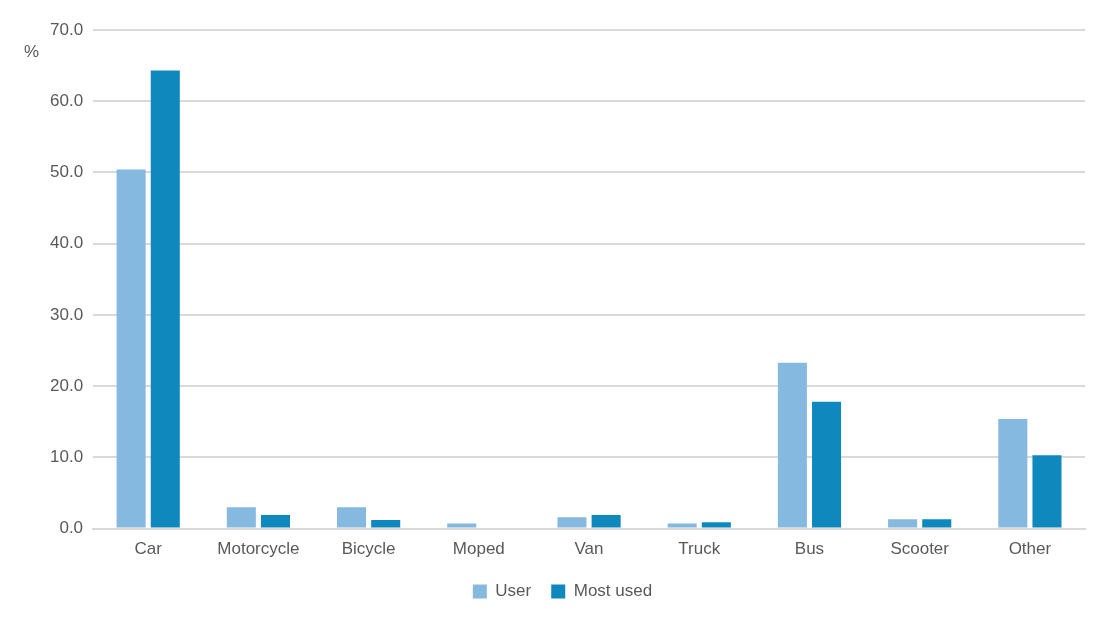 This screenshot has width=1107, height=628. I want to click on y-tick-label: 10.0, so click(66, 457).